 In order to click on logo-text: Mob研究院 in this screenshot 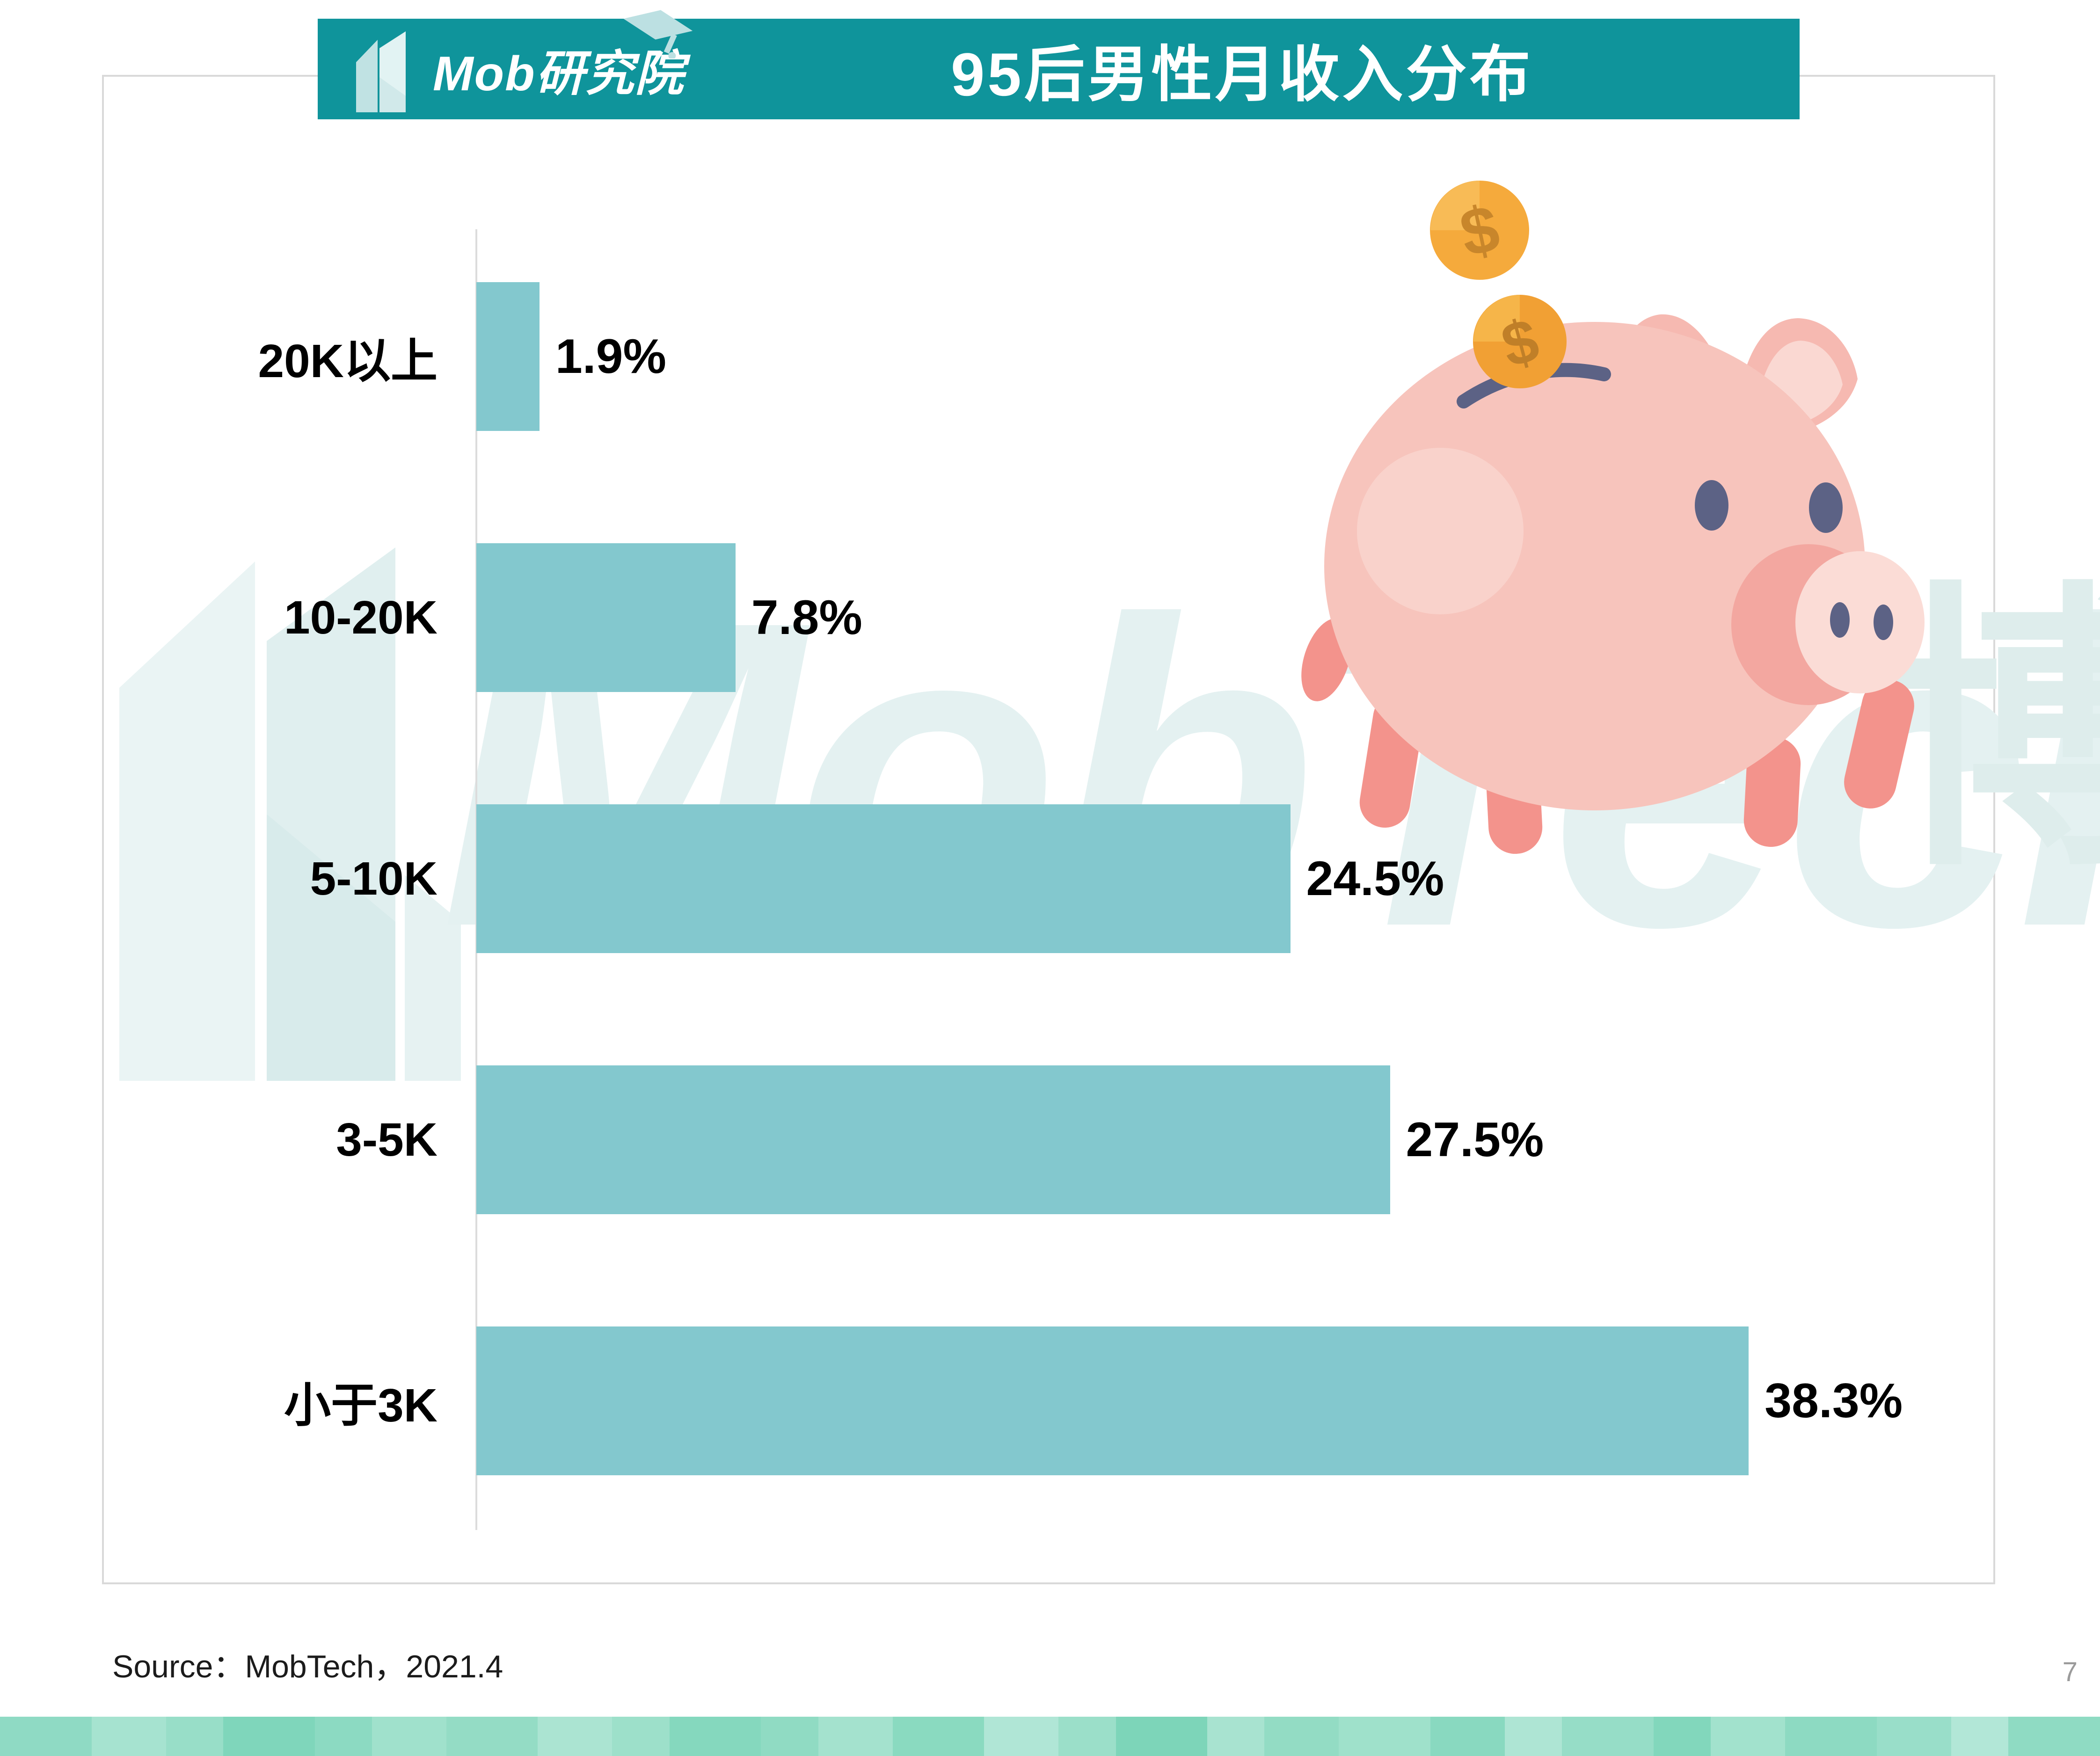, I will do `click(559, 74)`.